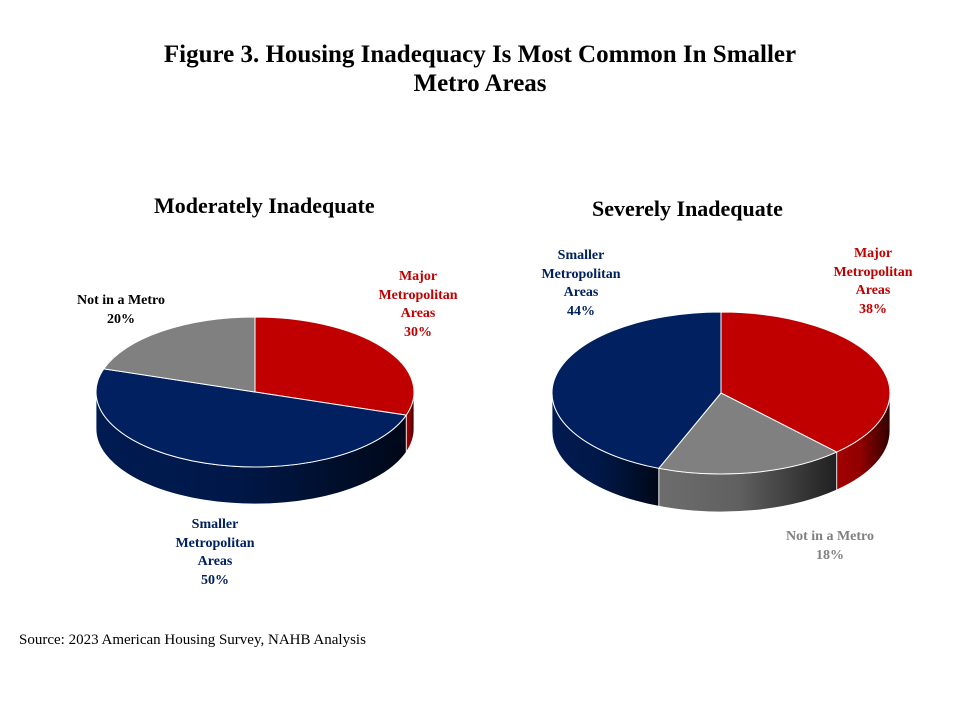  Describe the element at coordinates (830, 546) in the screenshot. I see `severe-not-in-metro-label: Not in a Metro 18%` at that location.